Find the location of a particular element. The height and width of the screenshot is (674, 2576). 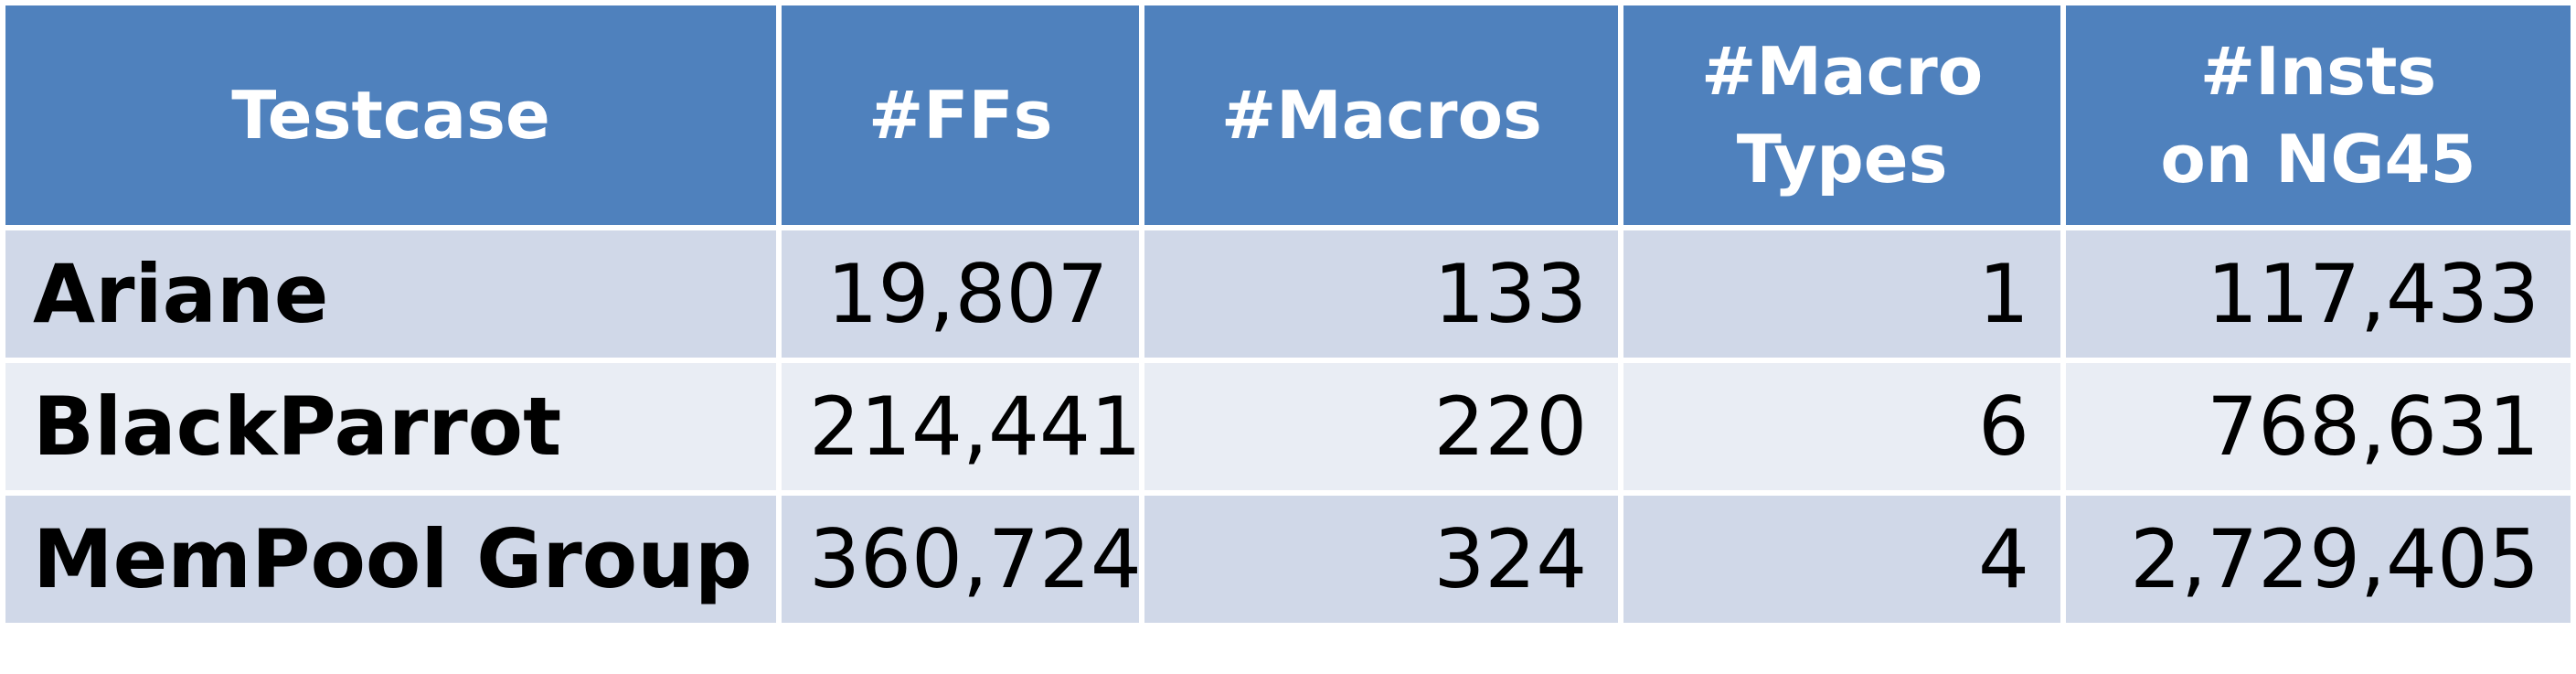

header-macros: #Macros is located at coordinates (1382, 115).